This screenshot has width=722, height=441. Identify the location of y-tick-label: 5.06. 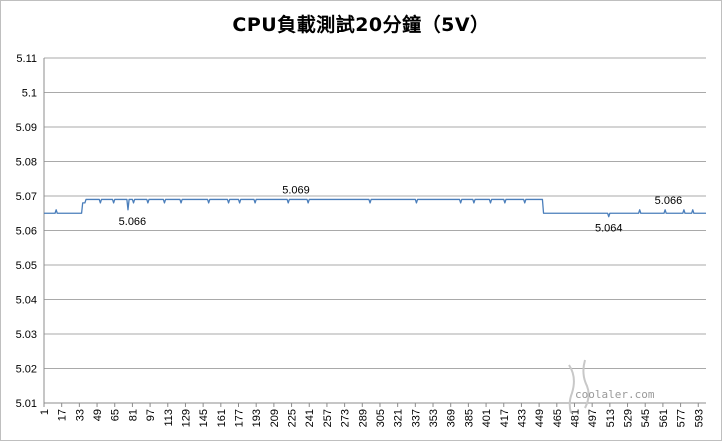
(26, 232).